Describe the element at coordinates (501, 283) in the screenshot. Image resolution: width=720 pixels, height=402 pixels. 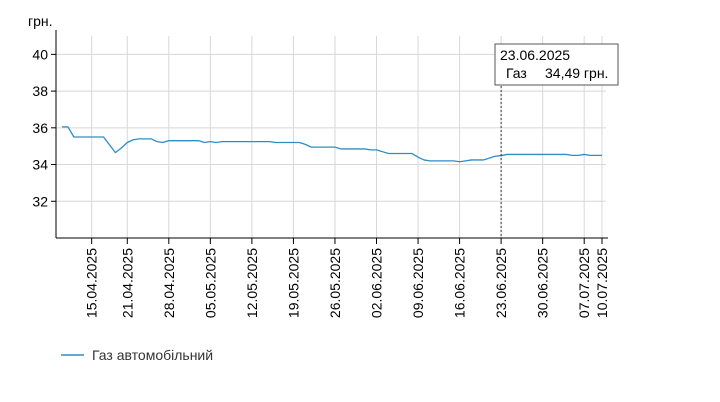
I see `x-tick-label: 23.06.2025` at that location.